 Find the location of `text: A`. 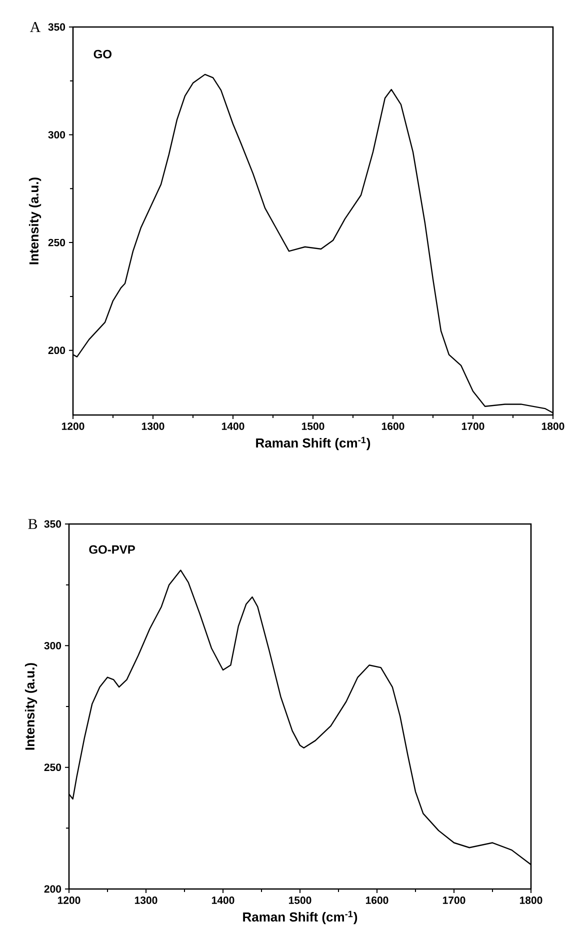

text: A is located at coordinates (35, 27).